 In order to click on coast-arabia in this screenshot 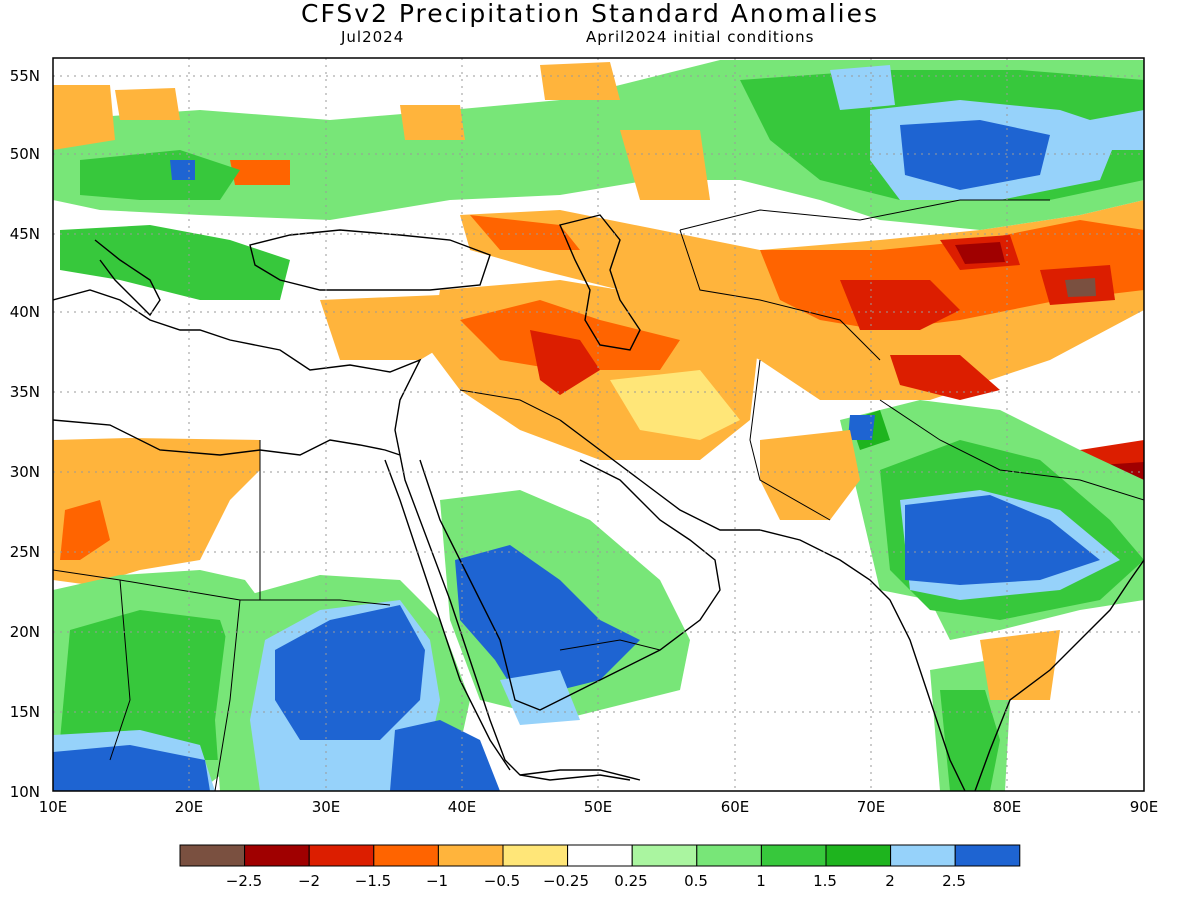, I will do `click(570, 585)`.